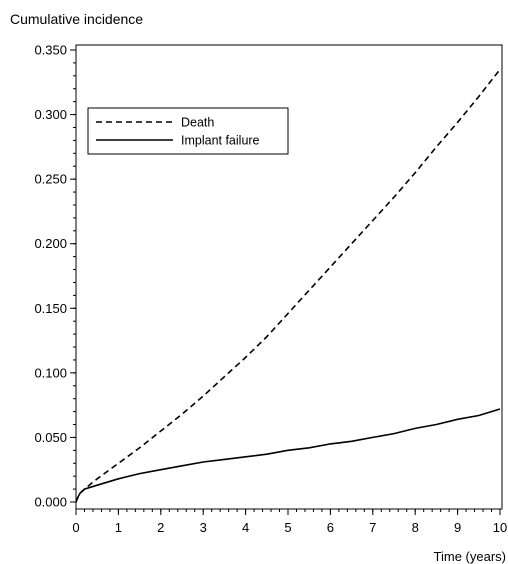  What do you see at coordinates (50, 50) in the screenshot?
I see `y-tick-label: 0.350` at bounding box center [50, 50].